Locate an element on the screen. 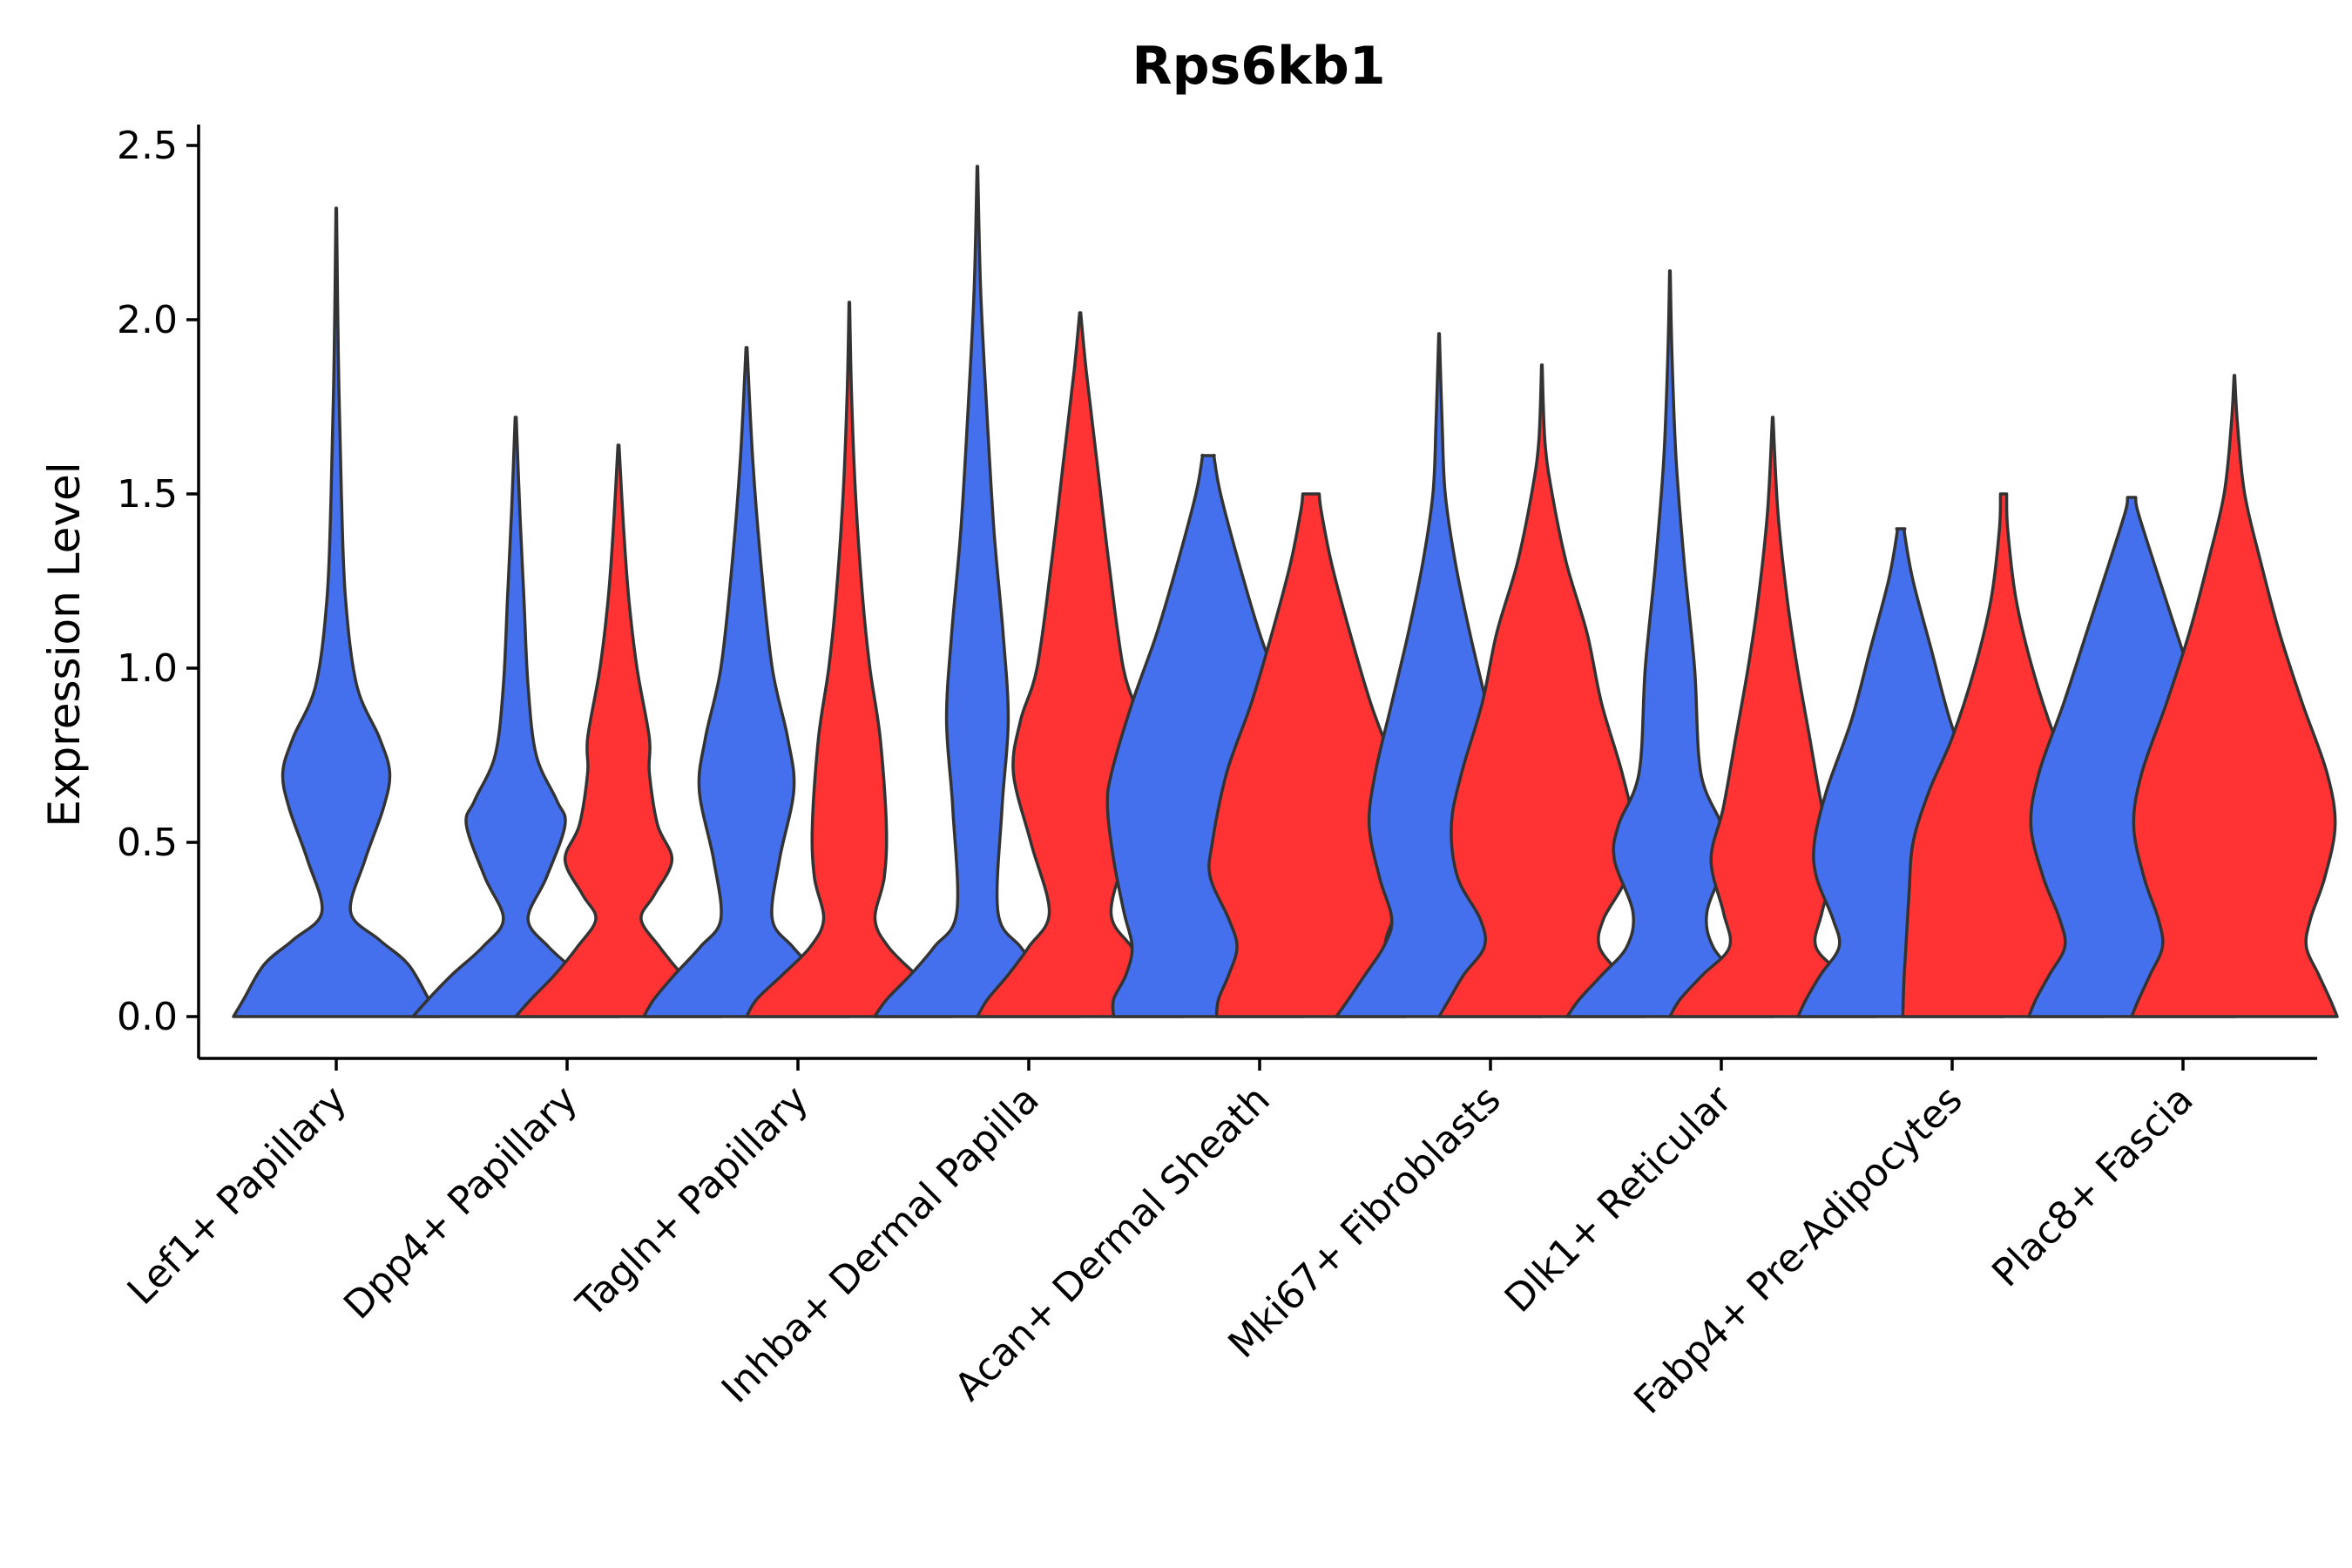 The height and width of the screenshot is (1568, 2352). y-tick-label: 0.5 is located at coordinates (147, 843).